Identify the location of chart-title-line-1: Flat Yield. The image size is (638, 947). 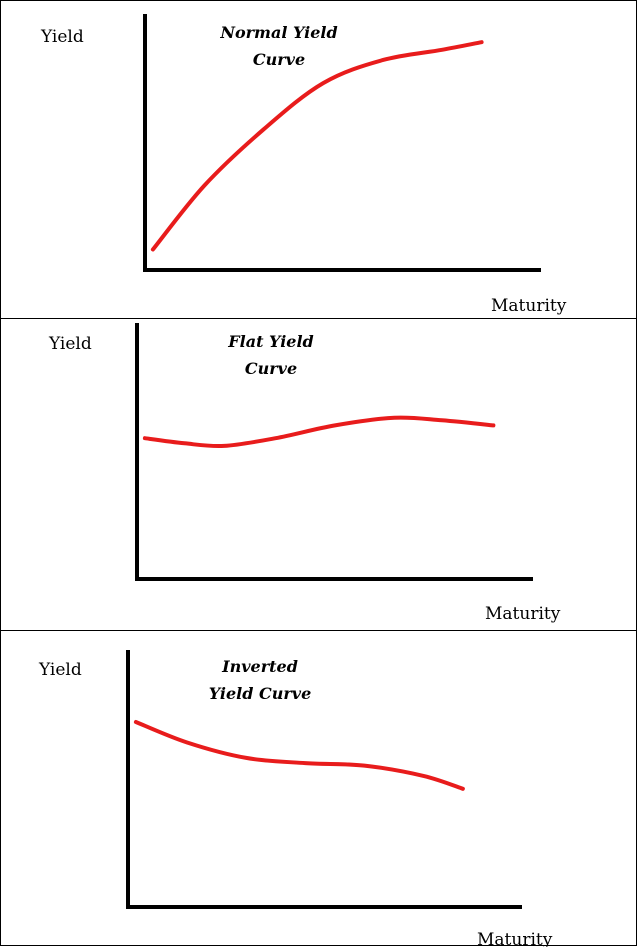
(270, 341).